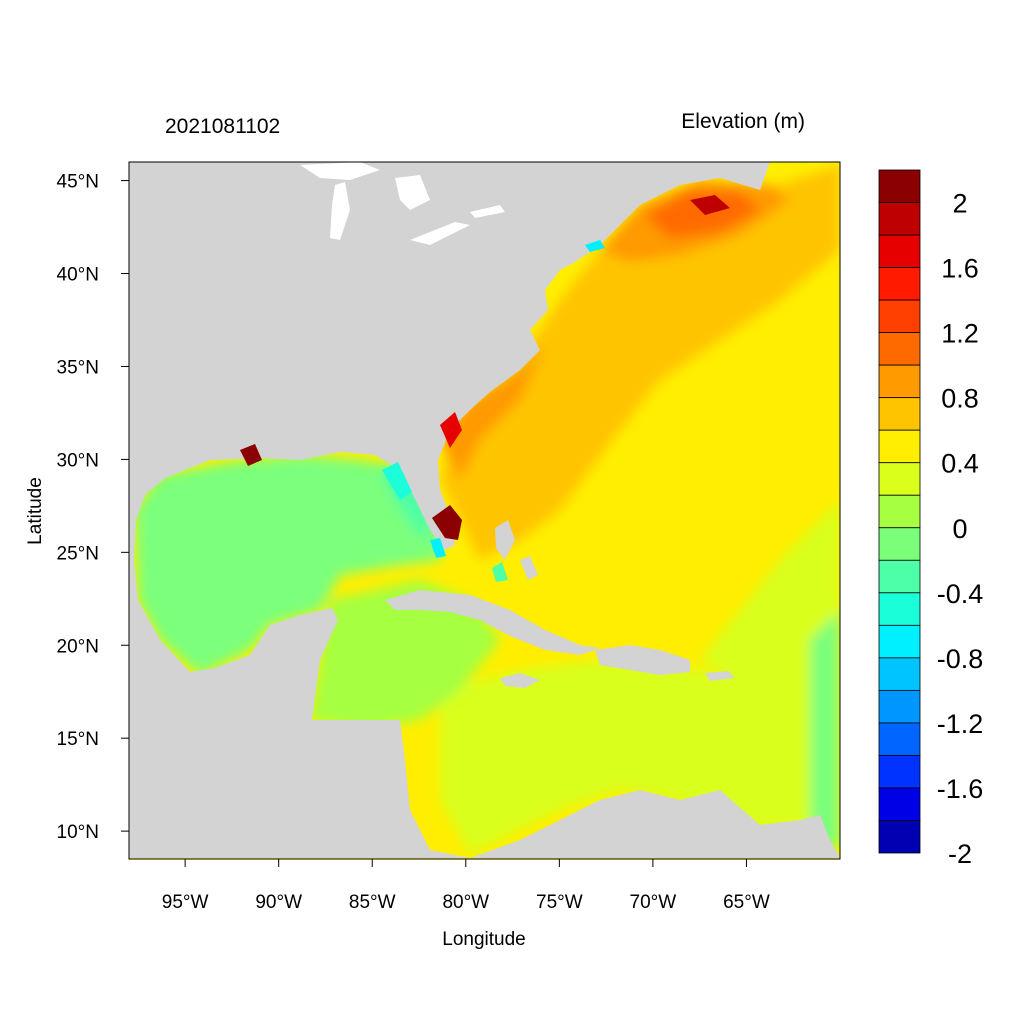 The height and width of the screenshot is (1024, 1024). Describe the element at coordinates (595, 246) in the screenshot. I see `hotspot-cape-cod` at that location.